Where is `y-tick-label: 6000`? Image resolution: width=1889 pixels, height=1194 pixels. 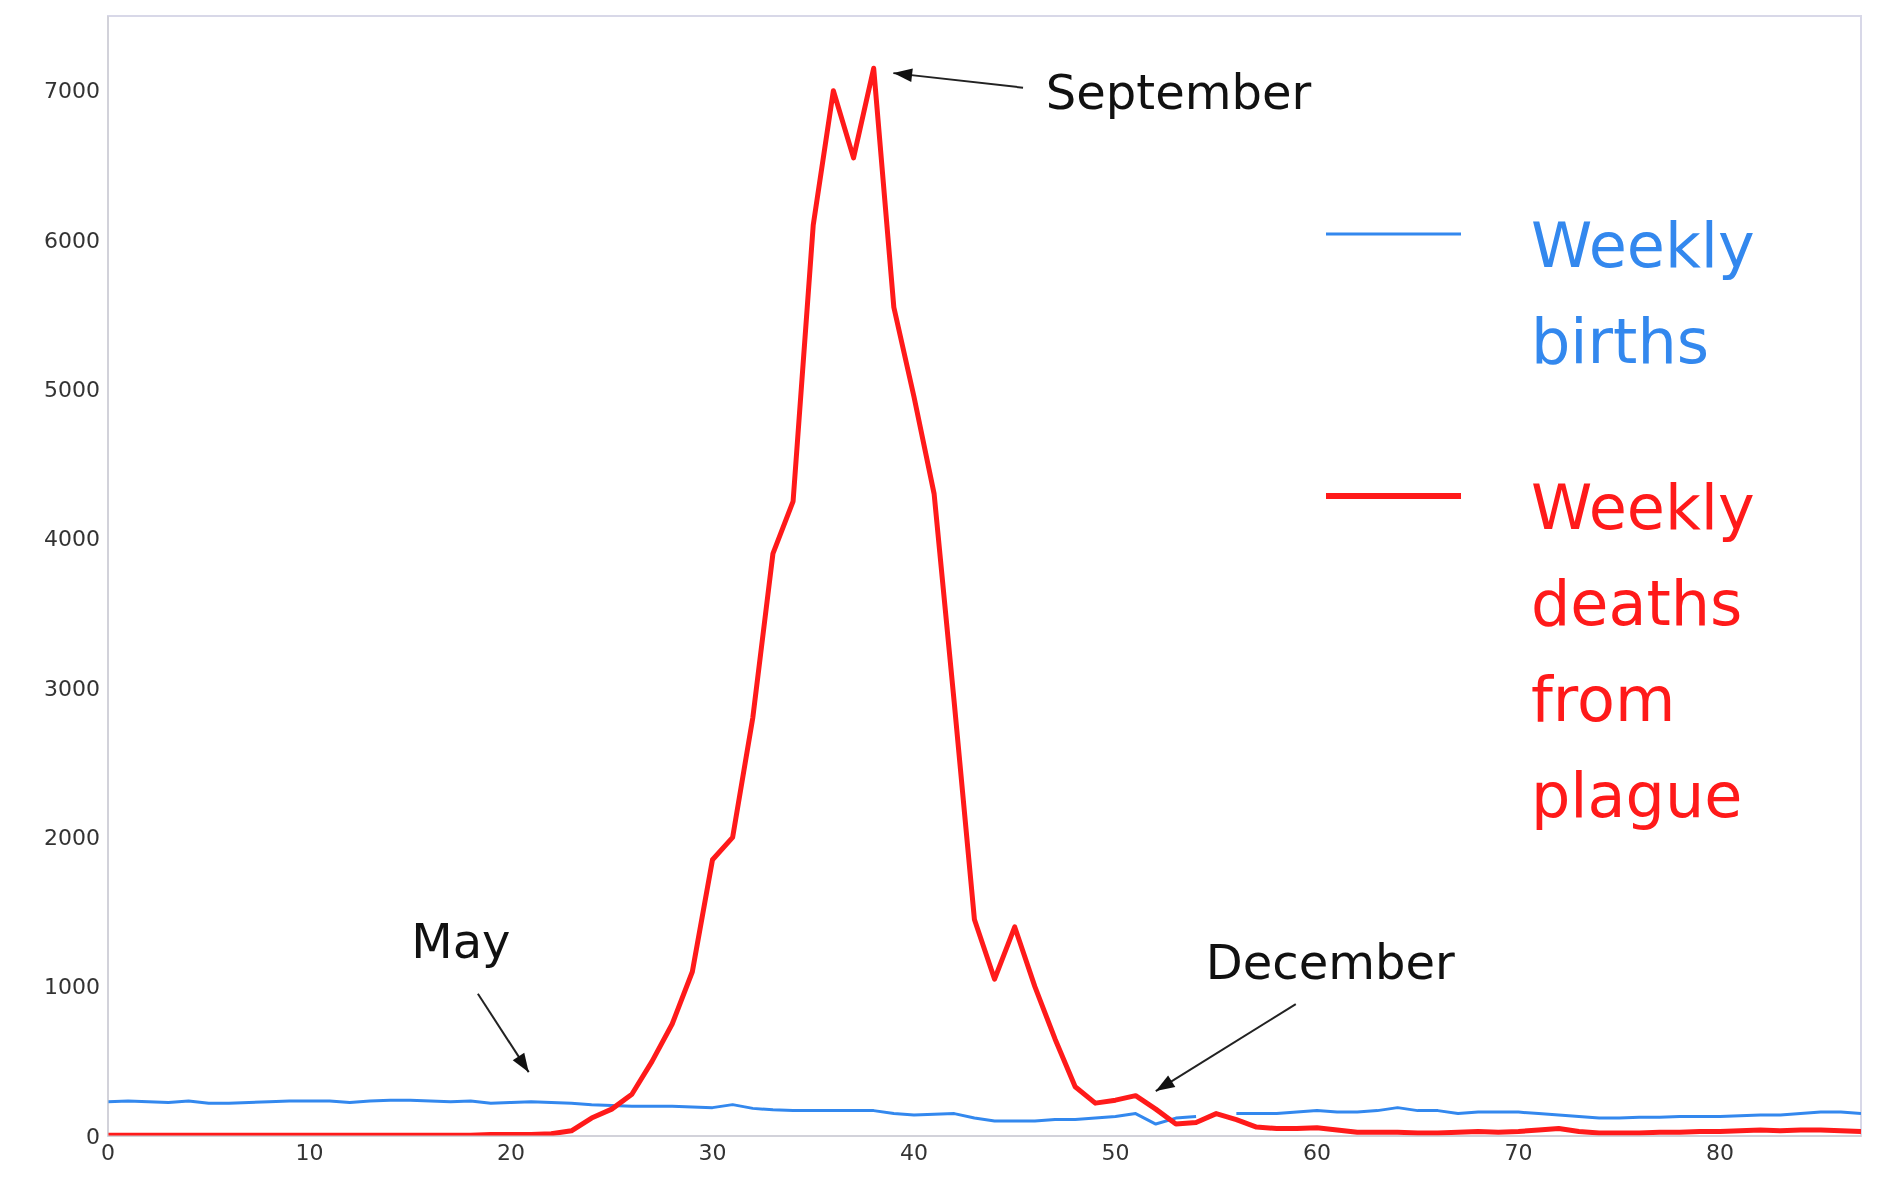 y-tick-label: 6000 is located at coordinates (72, 240).